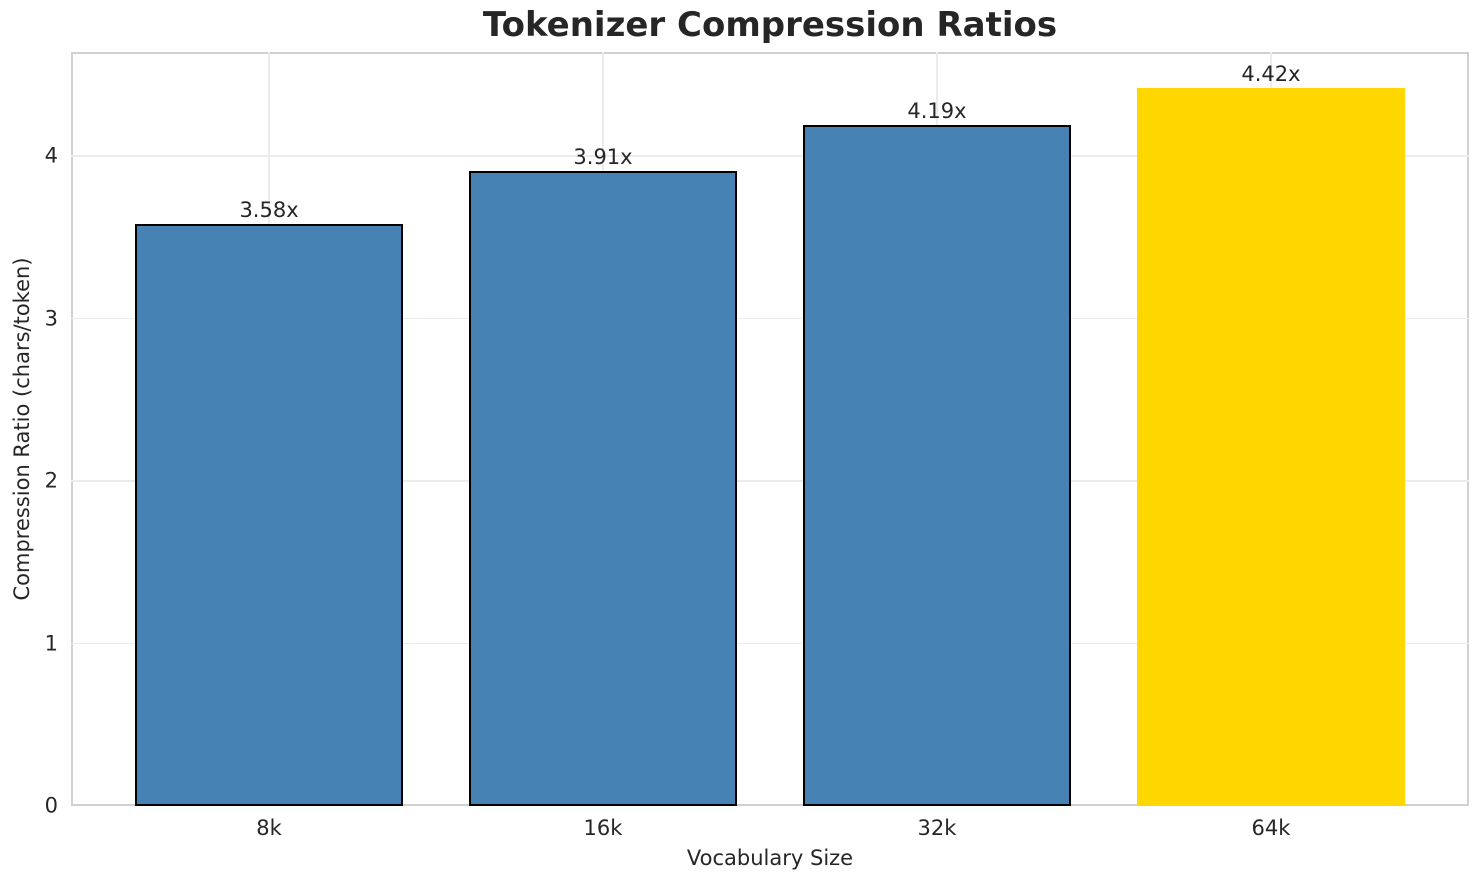 Image resolution: width=1483 pixels, height=885 pixels. What do you see at coordinates (603, 156) in the screenshot?
I see `bar-value-label-16k: 3.91x` at bounding box center [603, 156].